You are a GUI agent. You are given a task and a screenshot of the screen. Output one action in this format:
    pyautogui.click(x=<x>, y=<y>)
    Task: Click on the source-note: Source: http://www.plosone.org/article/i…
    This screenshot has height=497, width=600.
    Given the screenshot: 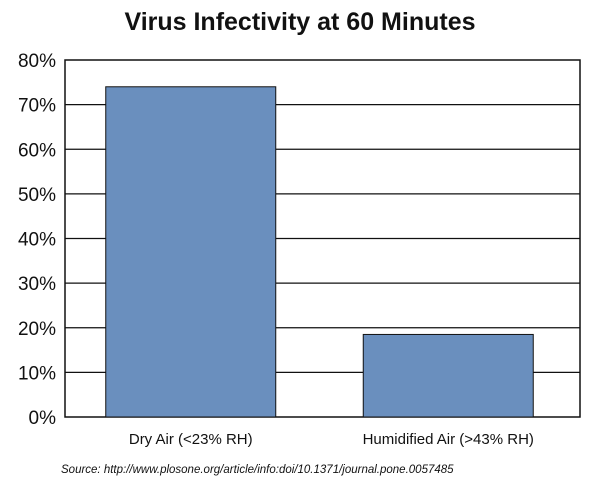 What is the action you would take?
    pyautogui.click(x=257, y=470)
    